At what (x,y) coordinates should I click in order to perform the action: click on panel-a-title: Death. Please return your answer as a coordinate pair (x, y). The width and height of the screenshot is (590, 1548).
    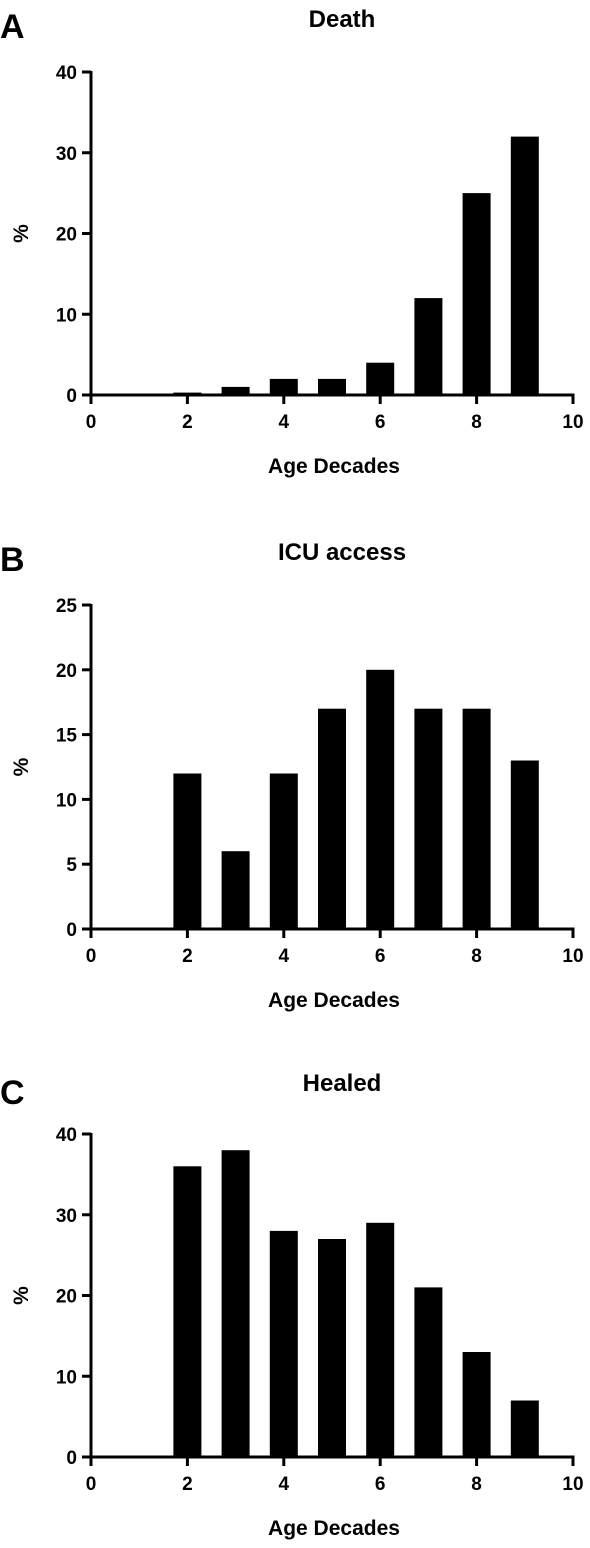
    Looking at the image, I should click on (342, 19).